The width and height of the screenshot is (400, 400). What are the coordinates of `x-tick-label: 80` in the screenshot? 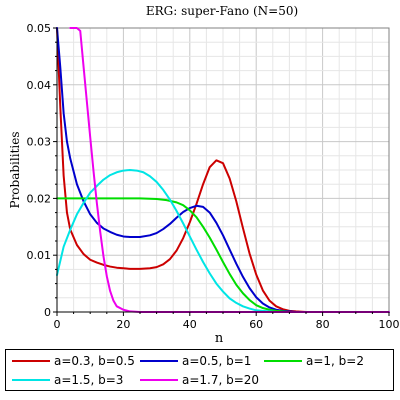 It's located at (323, 324).